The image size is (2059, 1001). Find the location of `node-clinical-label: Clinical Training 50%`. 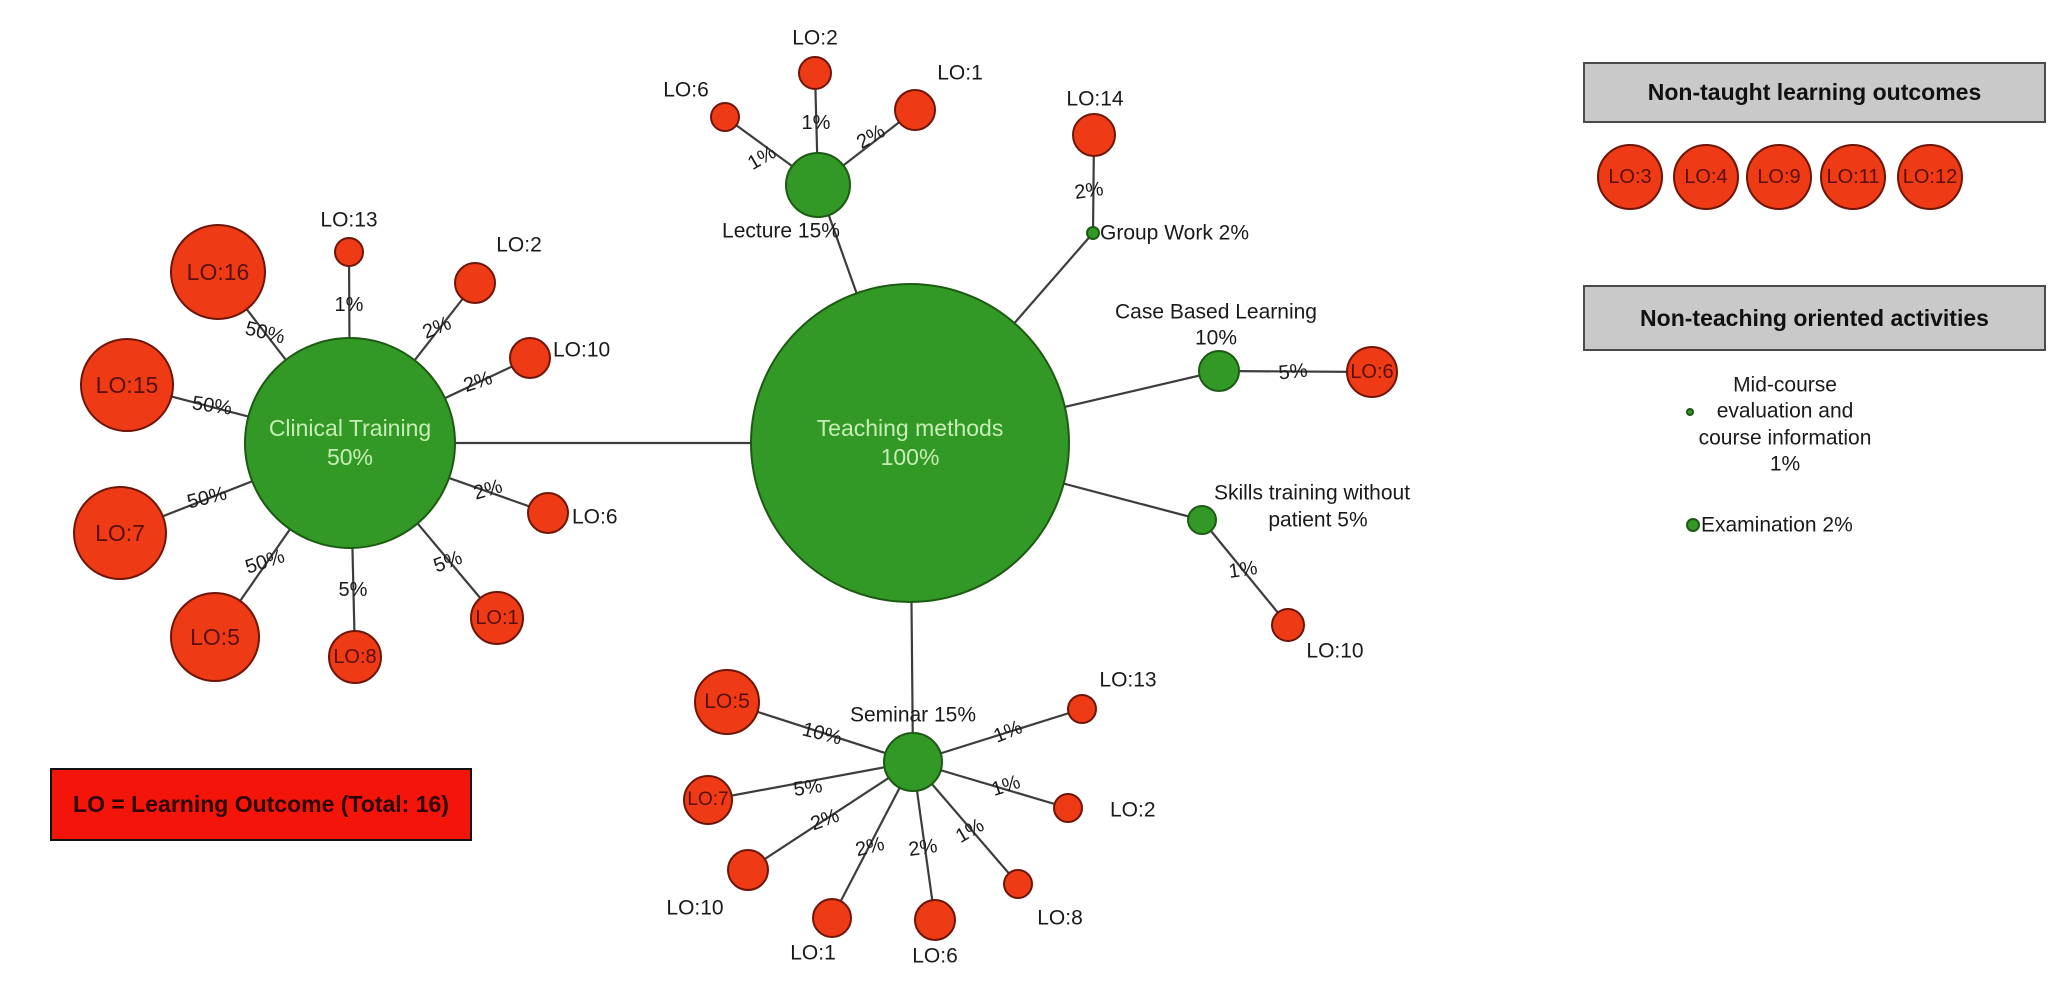

node-clinical-label: Clinical Training 50% is located at coordinates (350, 442).